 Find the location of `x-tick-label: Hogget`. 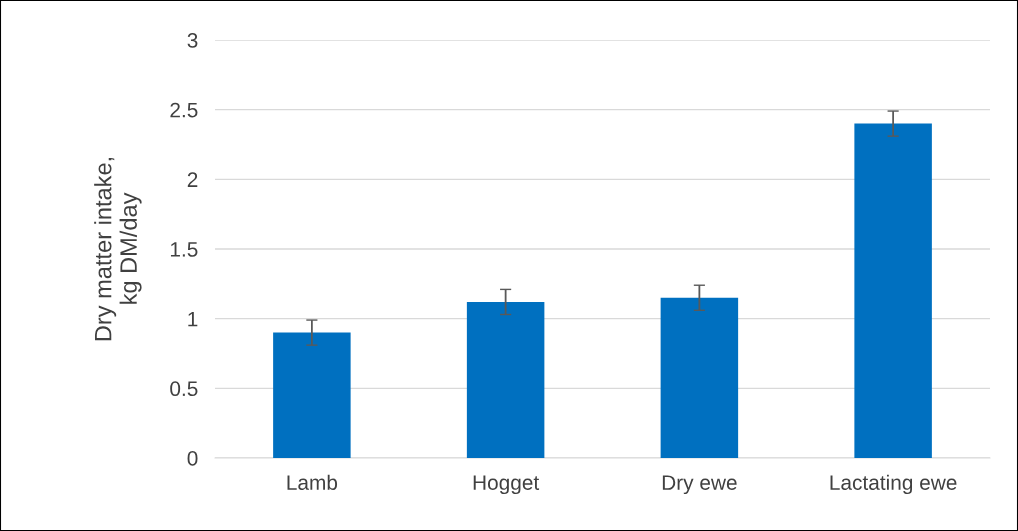

x-tick-label: Hogget is located at coordinates (506, 485).